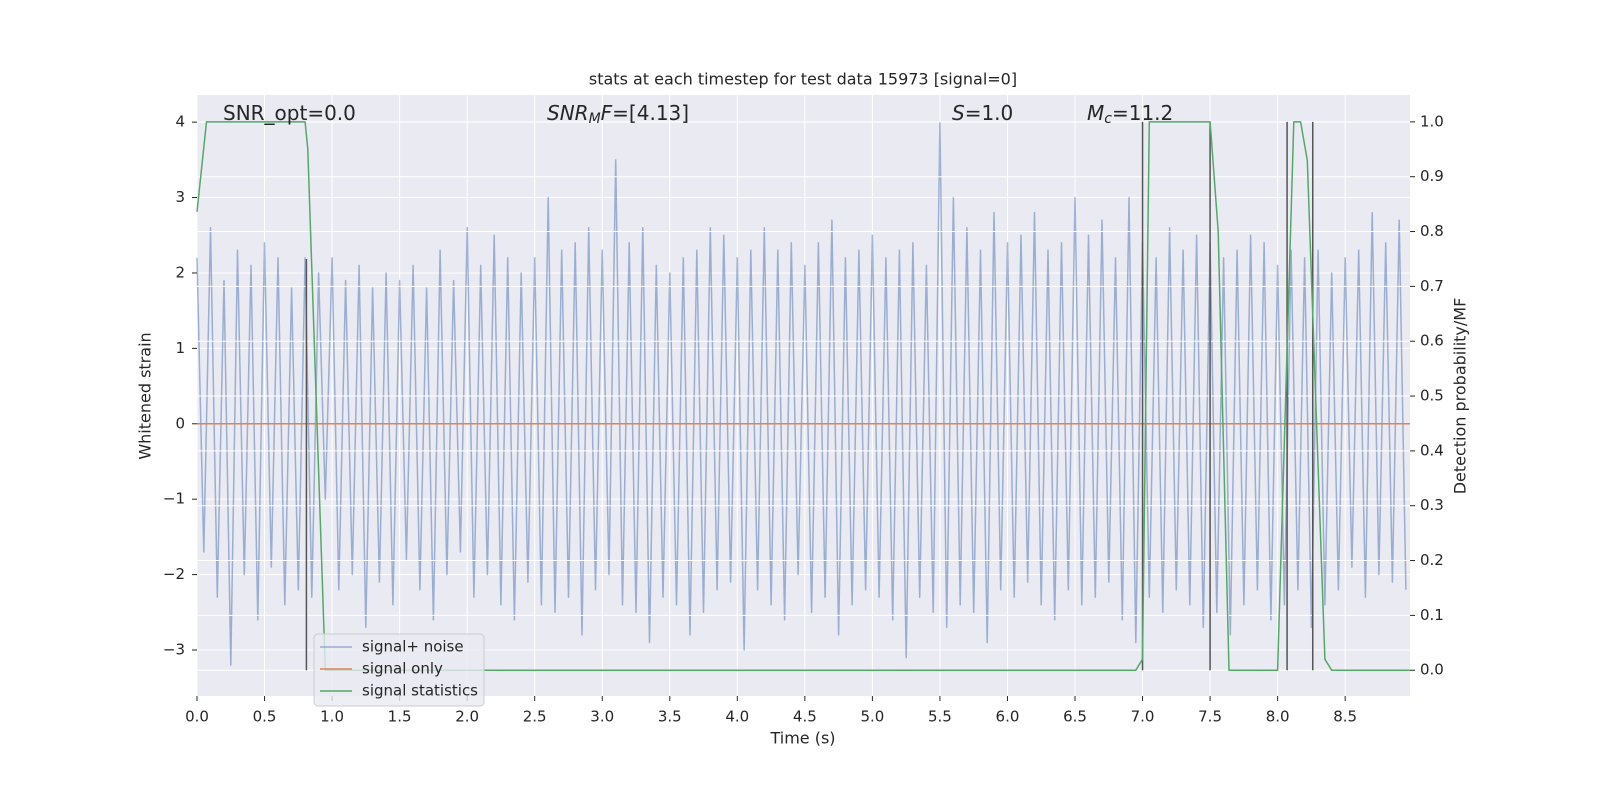 The height and width of the screenshot is (800, 1600). What do you see at coordinates (602, 717) in the screenshot?
I see `x-tick-label: 3.0` at bounding box center [602, 717].